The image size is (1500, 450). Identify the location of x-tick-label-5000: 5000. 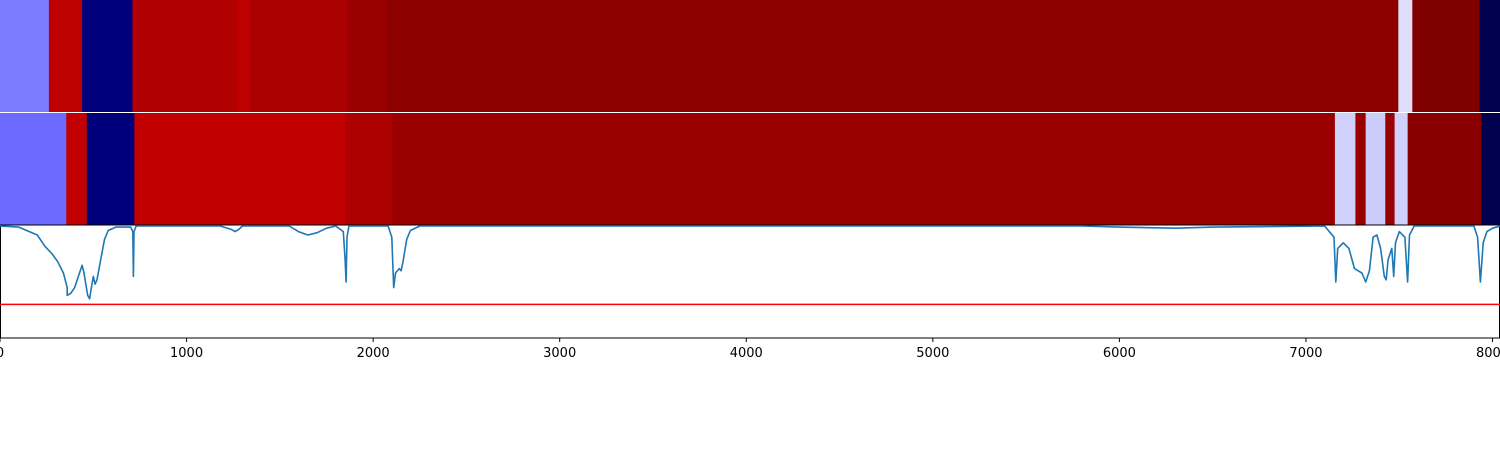
(932, 353).